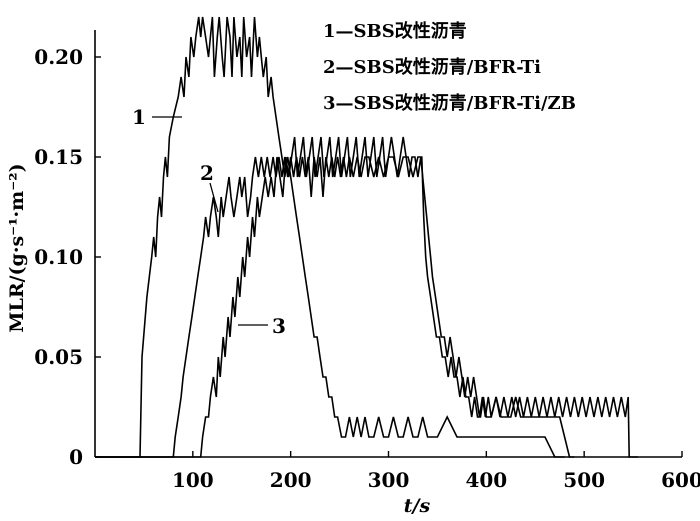 The width and height of the screenshot is (700, 521). I want to click on y-tick-label: 0, so click(76, 457).